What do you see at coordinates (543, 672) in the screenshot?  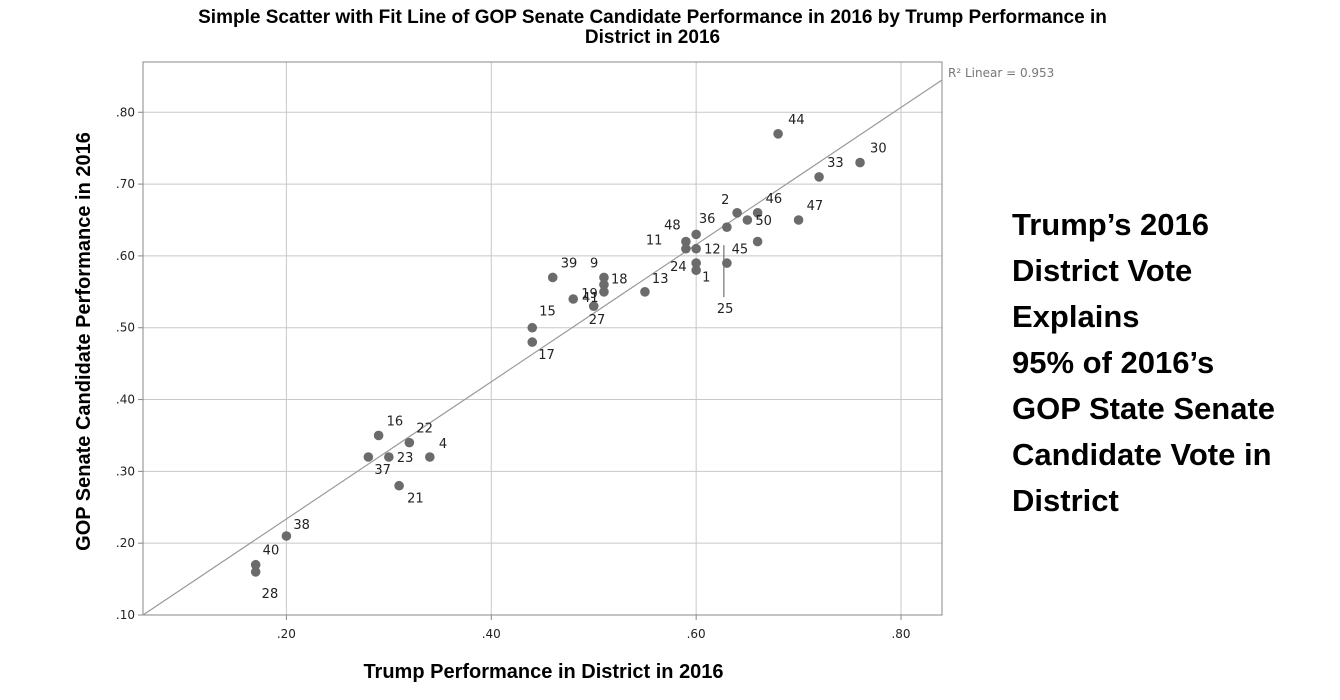 I see `x-axis-label: Trump Performance in District in 2016` at bounding box center [543, 672].